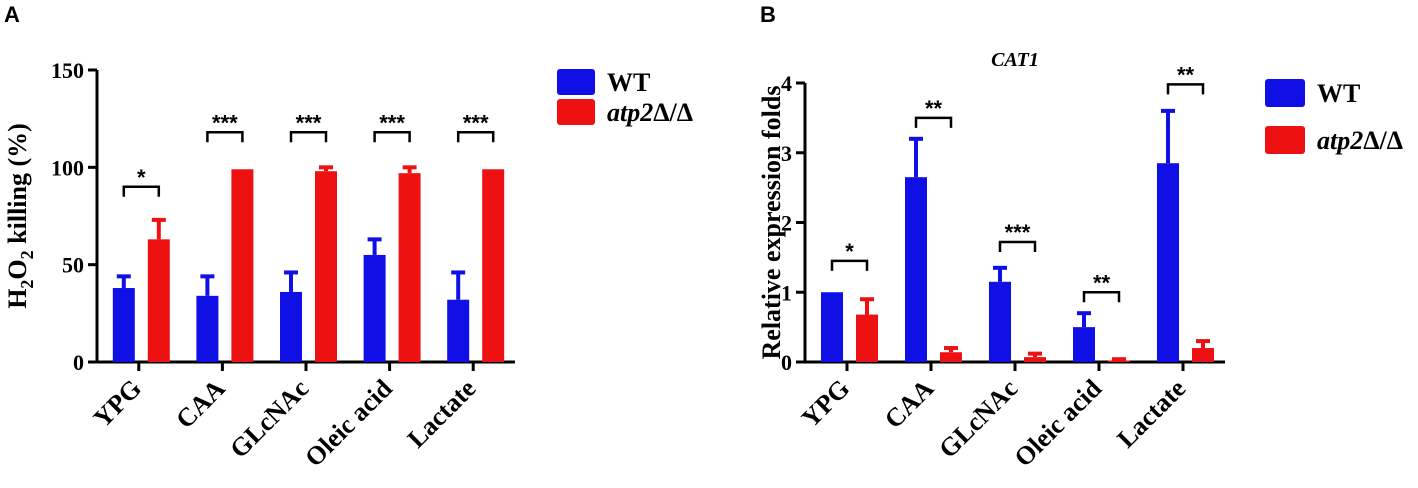 This screenshot has height=488, width=1418. I want to click on panel-label-b: B, so click(768, 14).